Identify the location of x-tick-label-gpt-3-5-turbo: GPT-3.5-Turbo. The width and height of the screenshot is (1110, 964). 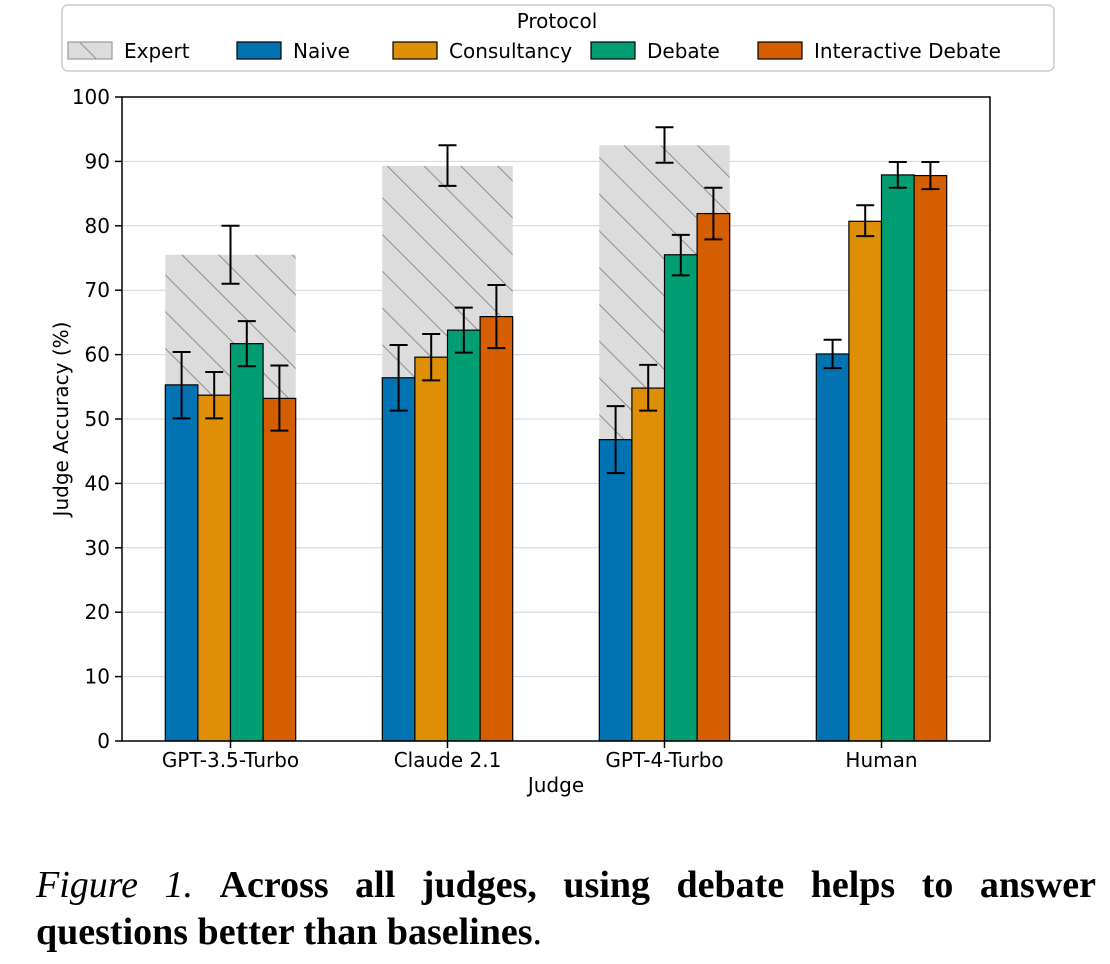
(230, 760).